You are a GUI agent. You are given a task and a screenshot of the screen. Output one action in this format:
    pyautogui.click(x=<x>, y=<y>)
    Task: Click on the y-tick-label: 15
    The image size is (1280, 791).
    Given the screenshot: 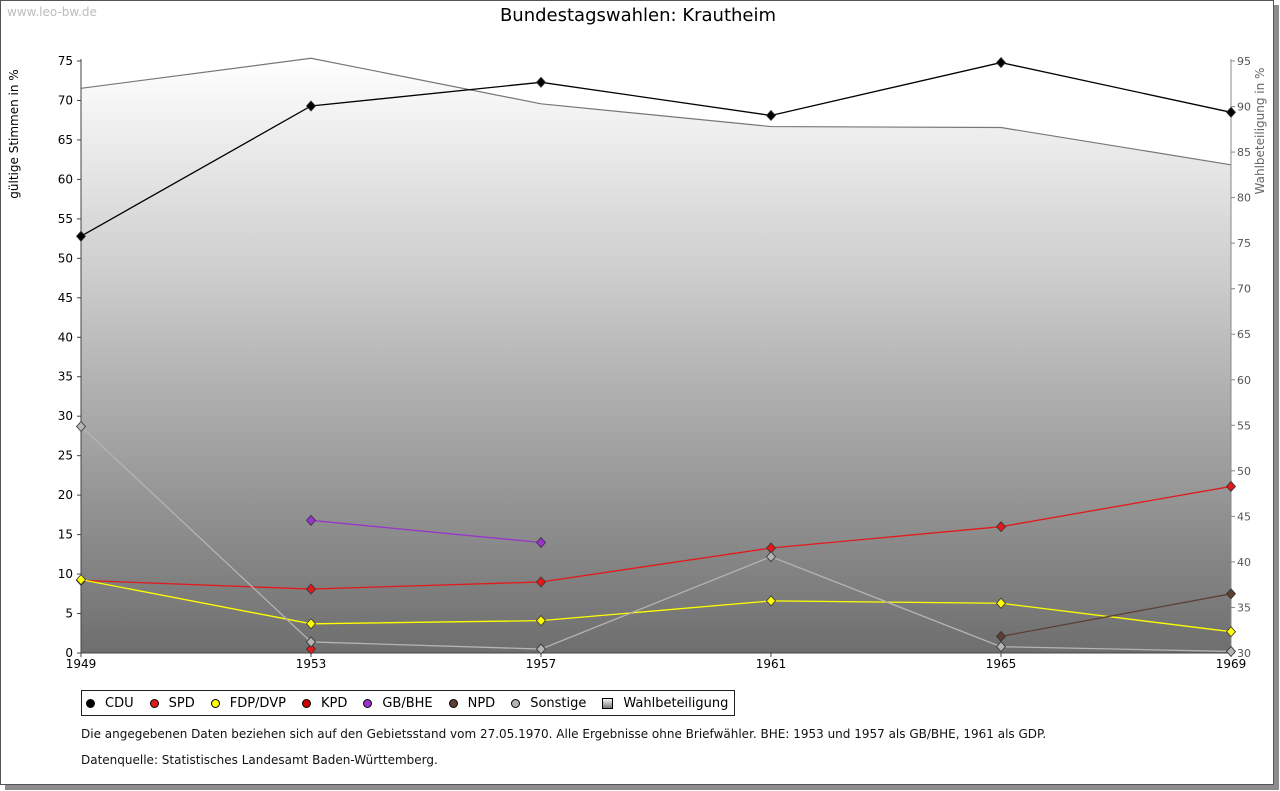 What is the action you would take?
    pyautogui.click(x=65, y=535)
    